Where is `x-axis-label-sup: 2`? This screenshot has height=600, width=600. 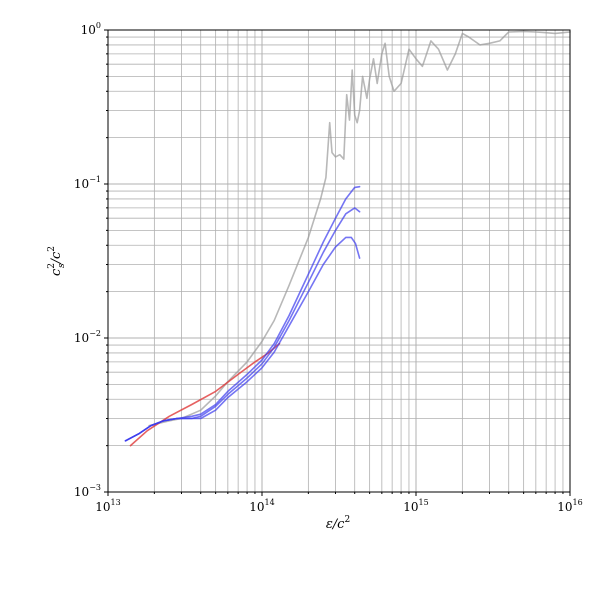
x-axis-label-sup: 2 is located at coordinates (347, 520).